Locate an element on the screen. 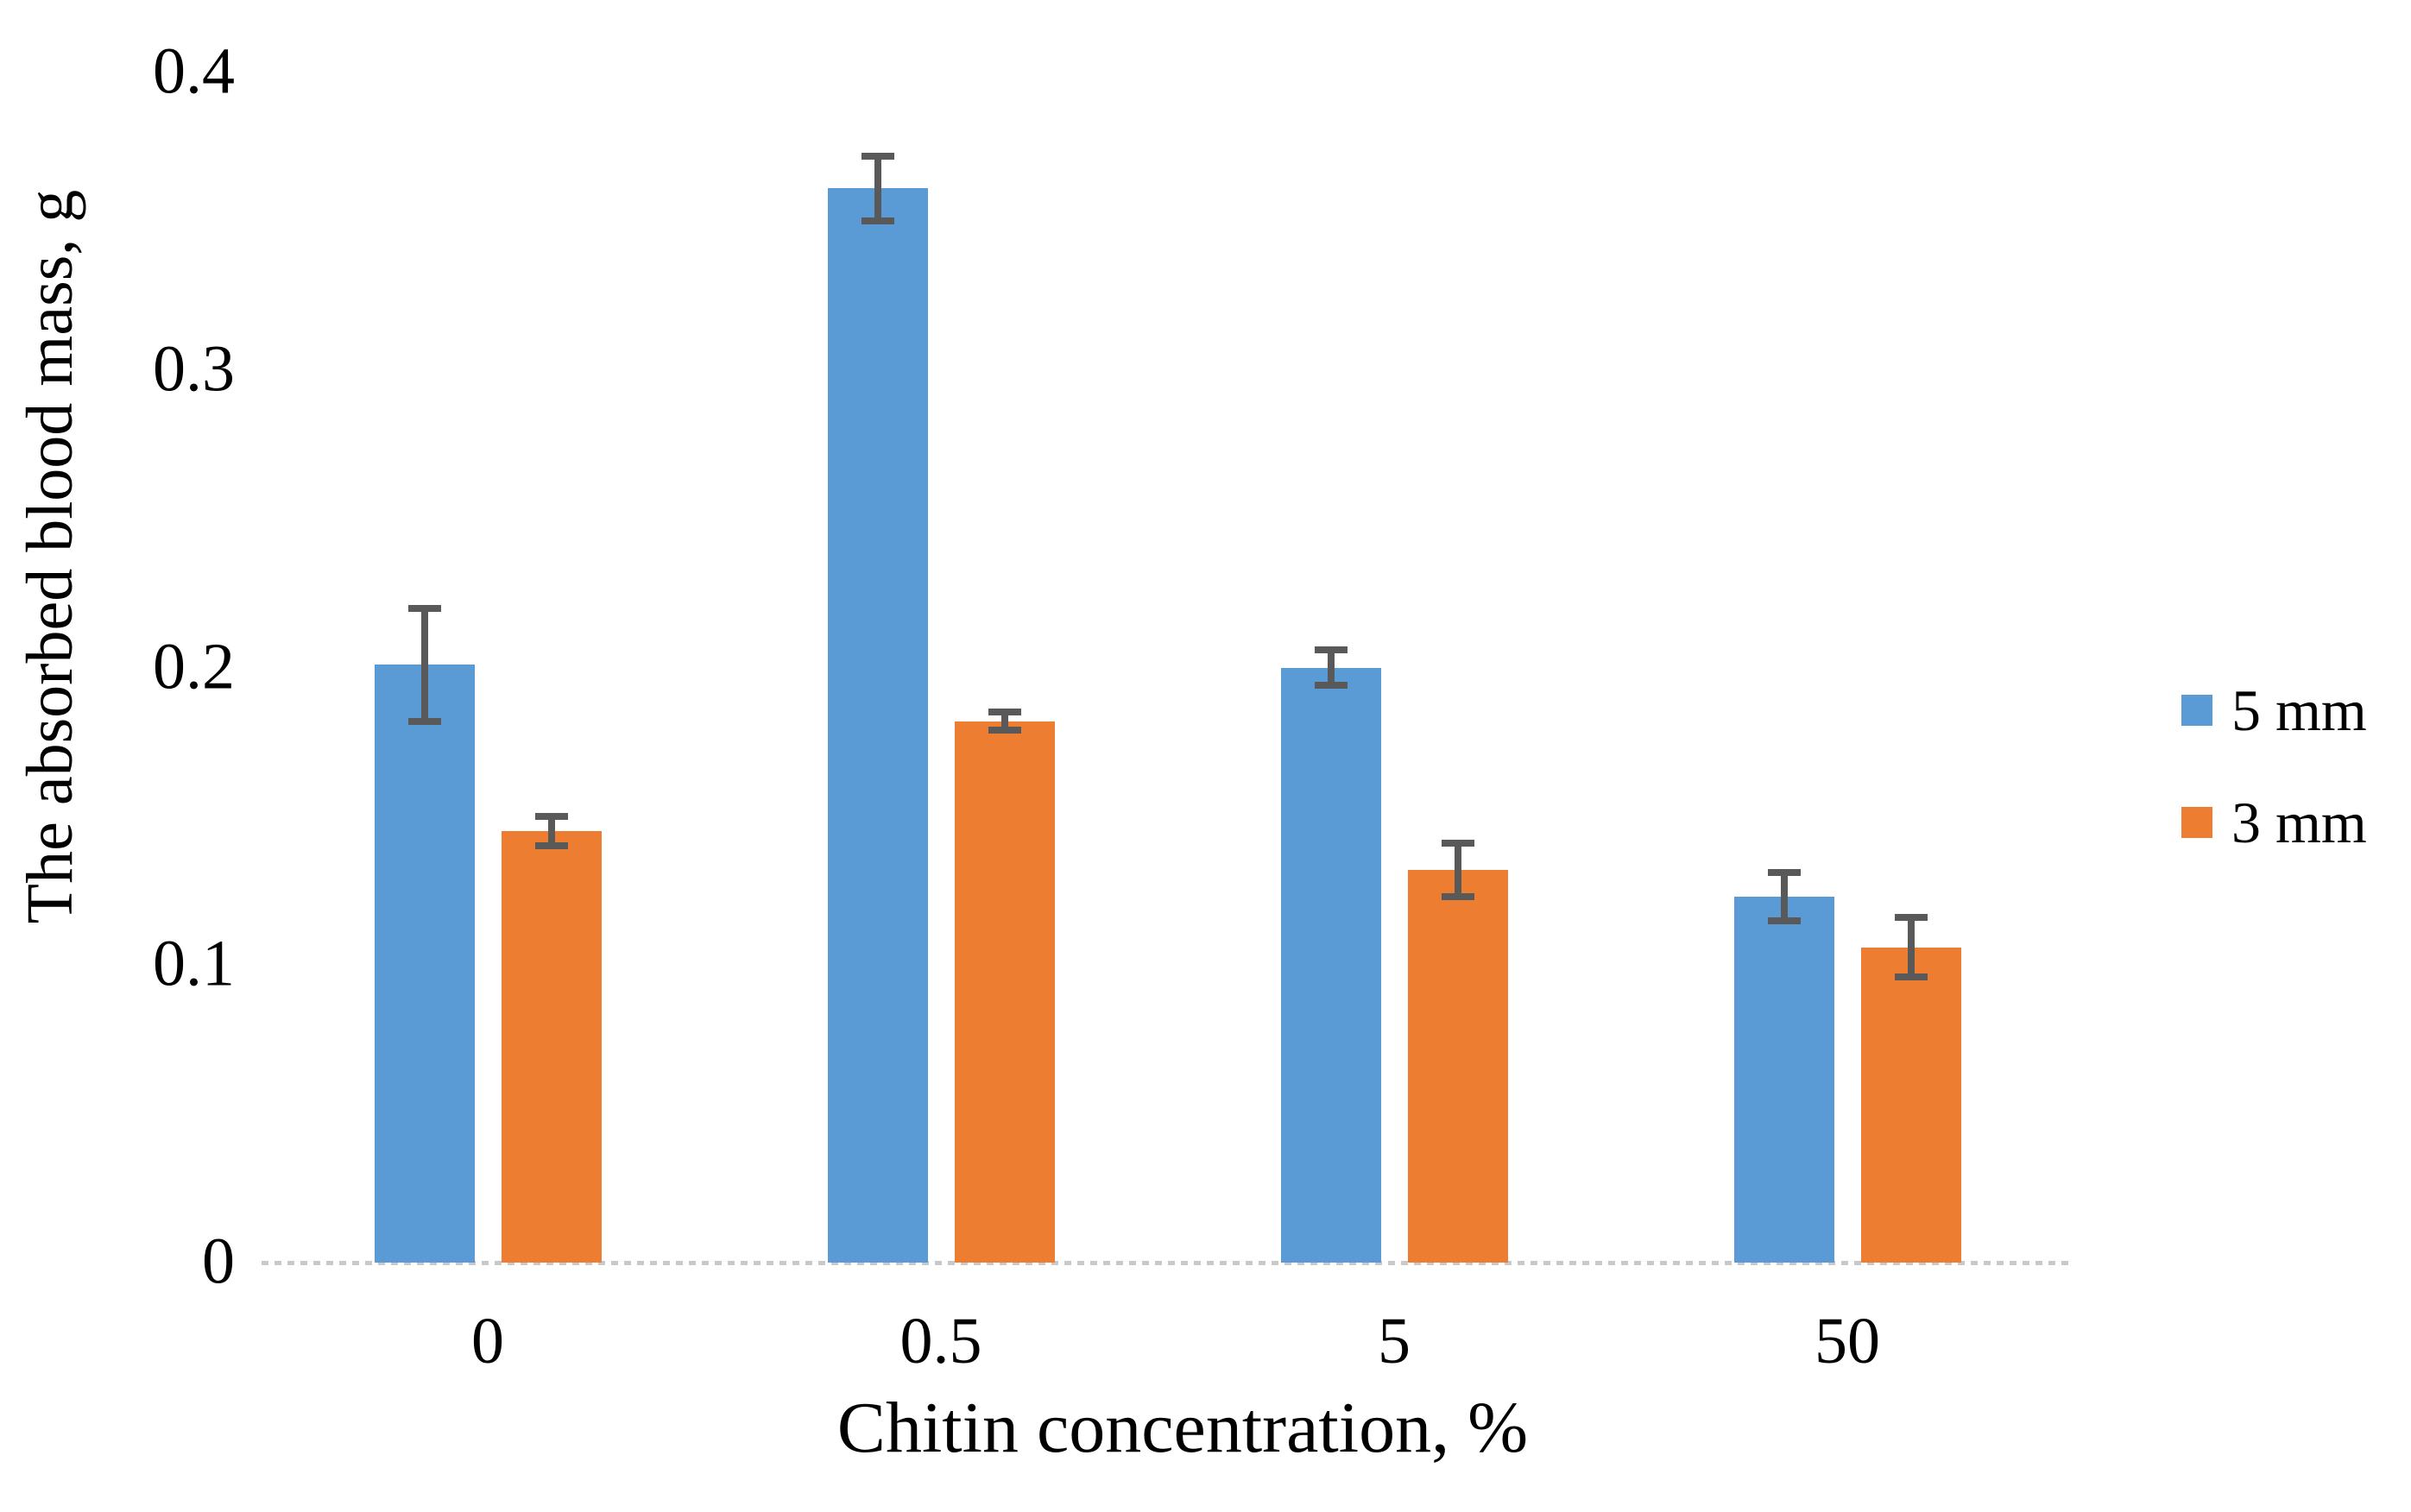 Image resolution: width=2411 pixels, height=1512 pixels. legend-swatch-3mm is located at coordinates (2196, 823).